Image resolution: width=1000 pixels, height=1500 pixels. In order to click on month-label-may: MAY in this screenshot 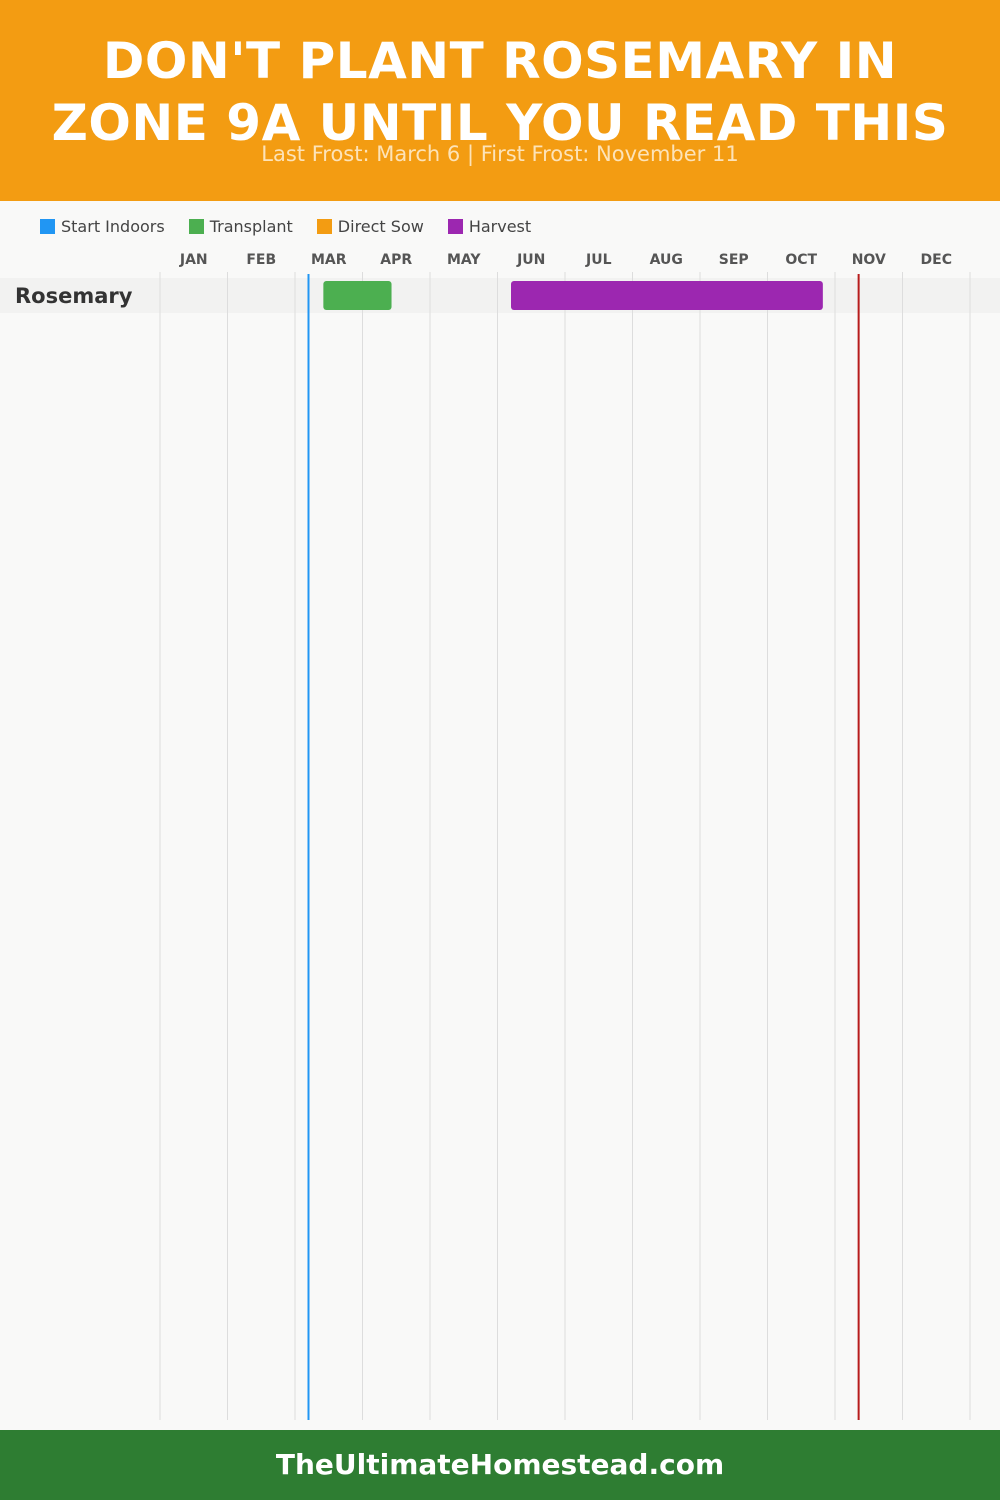, I will do `click(464, 260)`.